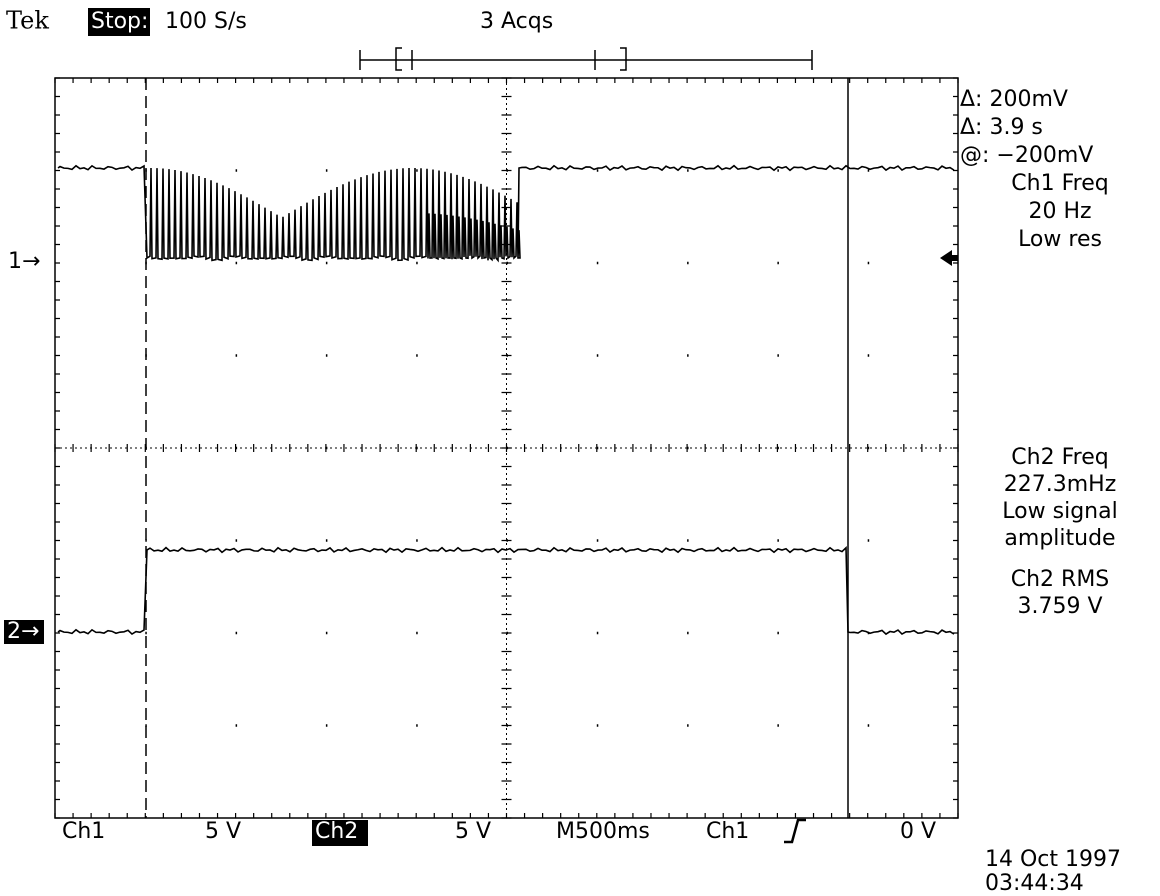 The image size is (1160, 896). What do you see at coordinates (1034, 883) in the screenshot?
I see `time: 03:44:34` at bounding box center [1034, 883].